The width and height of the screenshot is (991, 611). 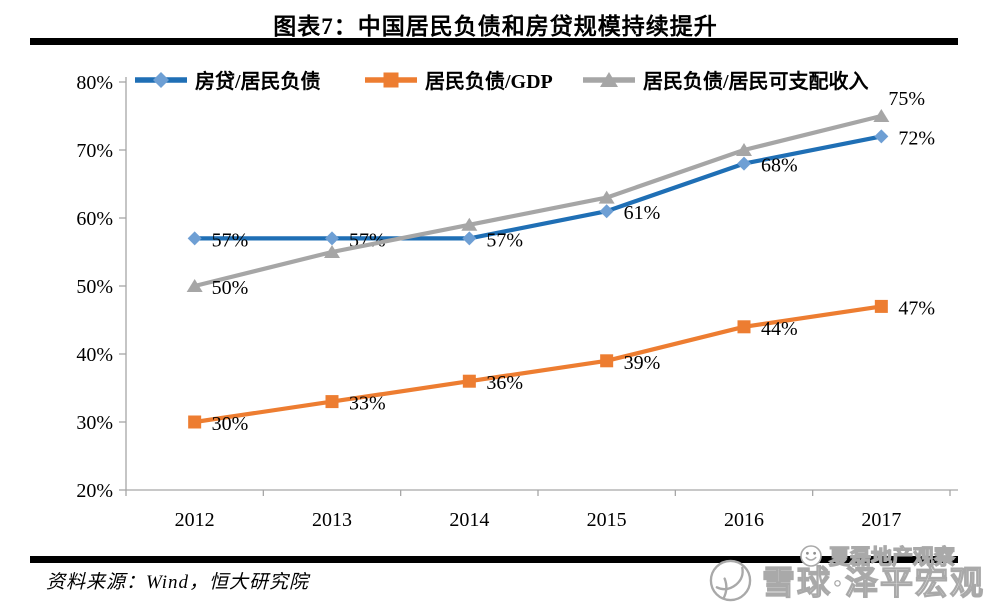 I want to click on x-tick-label: 2014, so click(x=469, y=520).